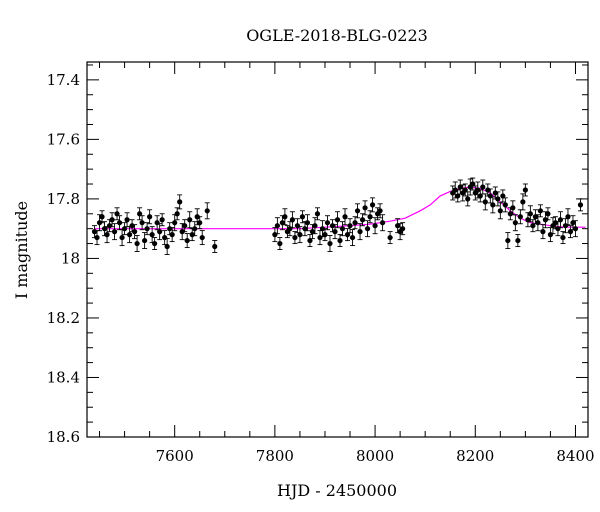 The image size is (600, 512). What do you see at coordinates (63, 377) in the screenshot?
I see `y-tick-label: 18.4` at bounding box center [63, 377].